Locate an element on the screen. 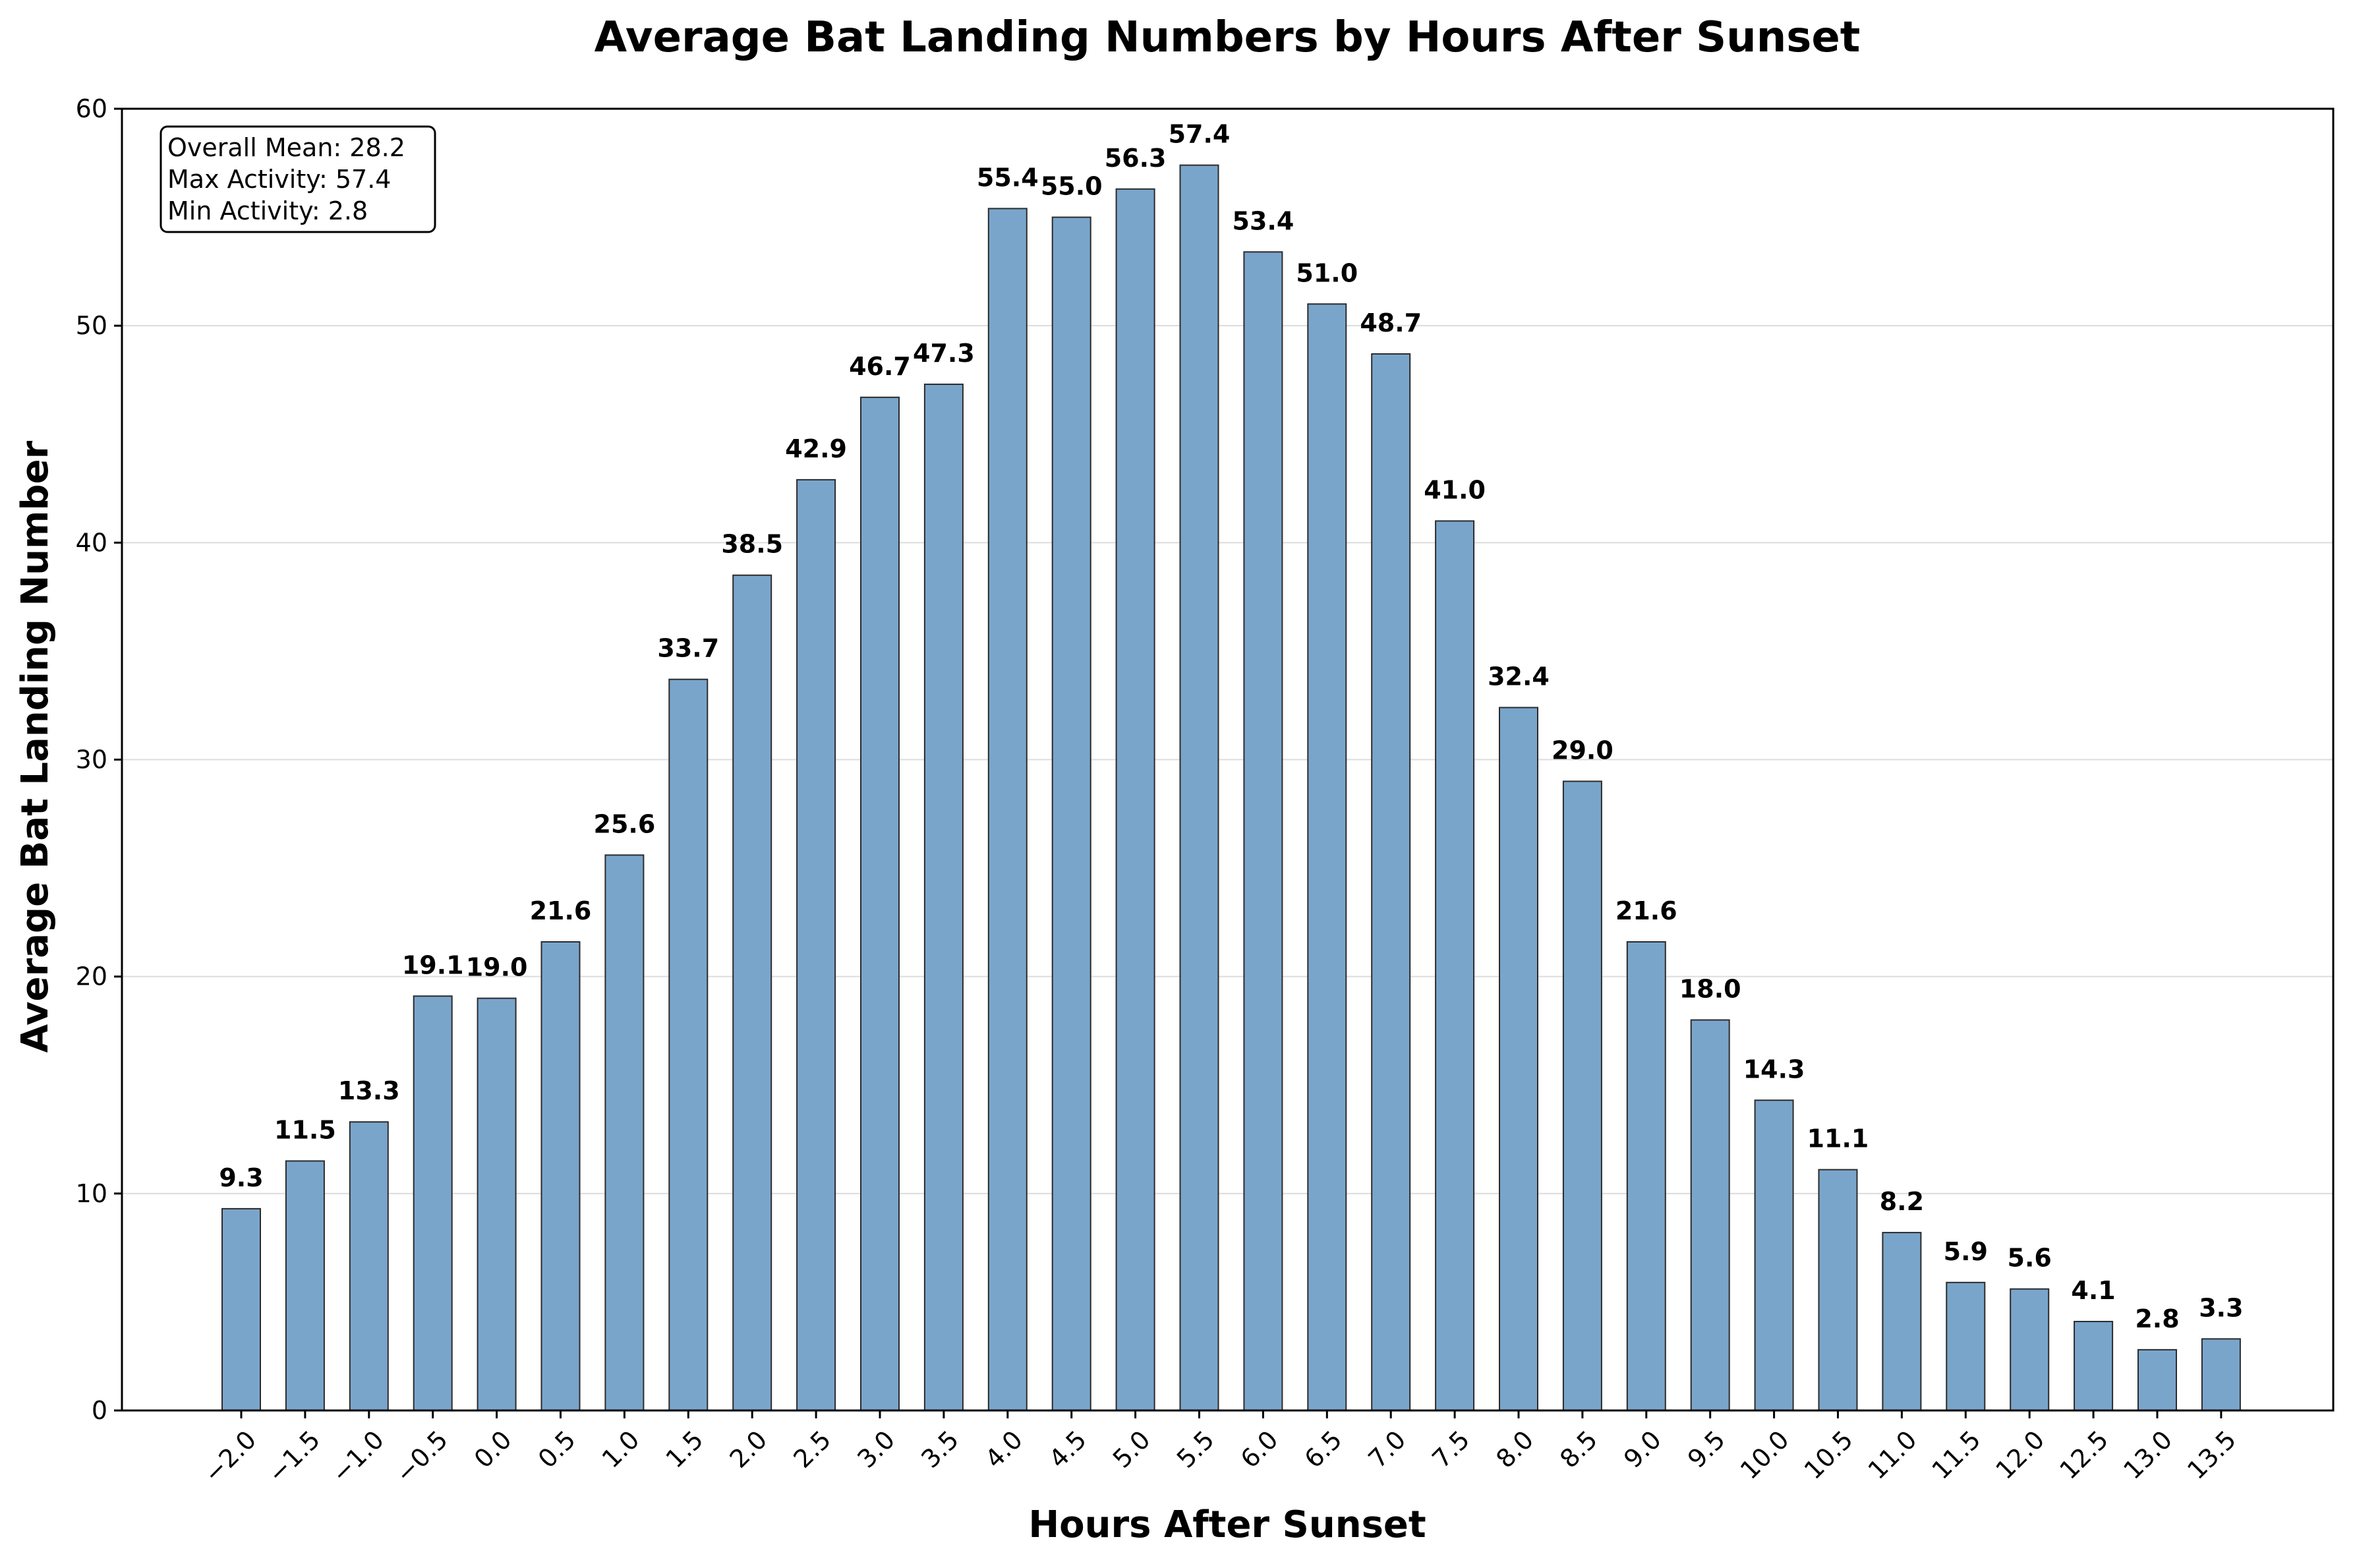  y-axis-label: Average Bat Landing Number is located at coordinates (35, 747).